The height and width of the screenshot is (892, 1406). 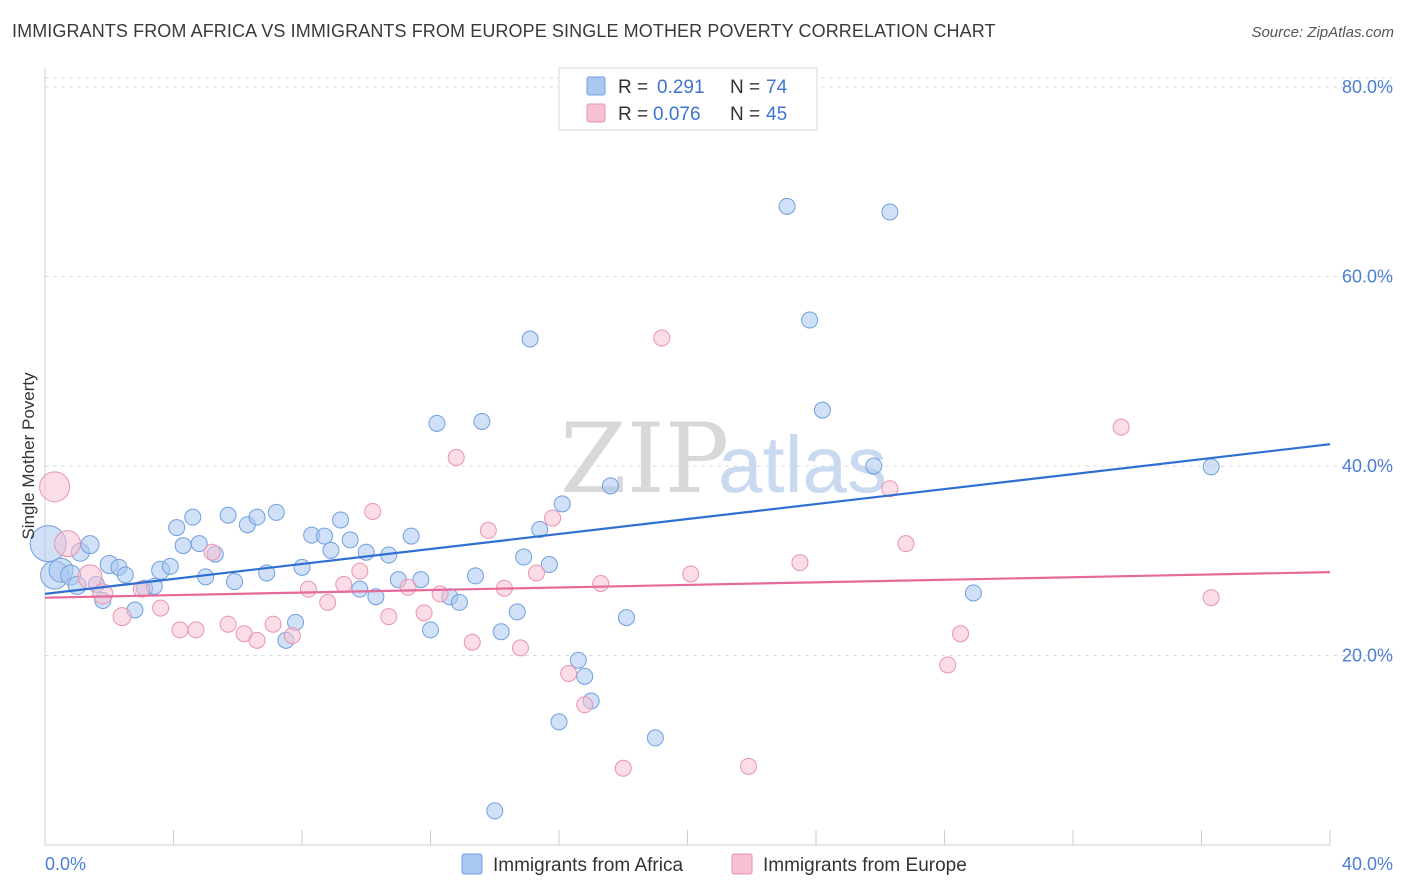 I want to click on legend-africa-n-value: 74, so click(x=777, y=87).